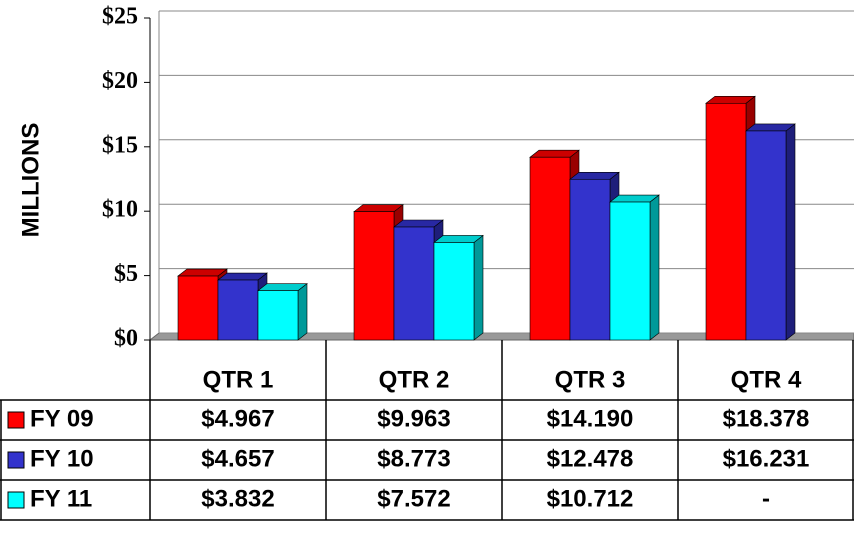 The width and height of the screenshot is (854, 541). What do you see at coordinates (414, 379) in the screenshot?
I see `x-tick-label: QTR 2` at bounding box center [414, 379].